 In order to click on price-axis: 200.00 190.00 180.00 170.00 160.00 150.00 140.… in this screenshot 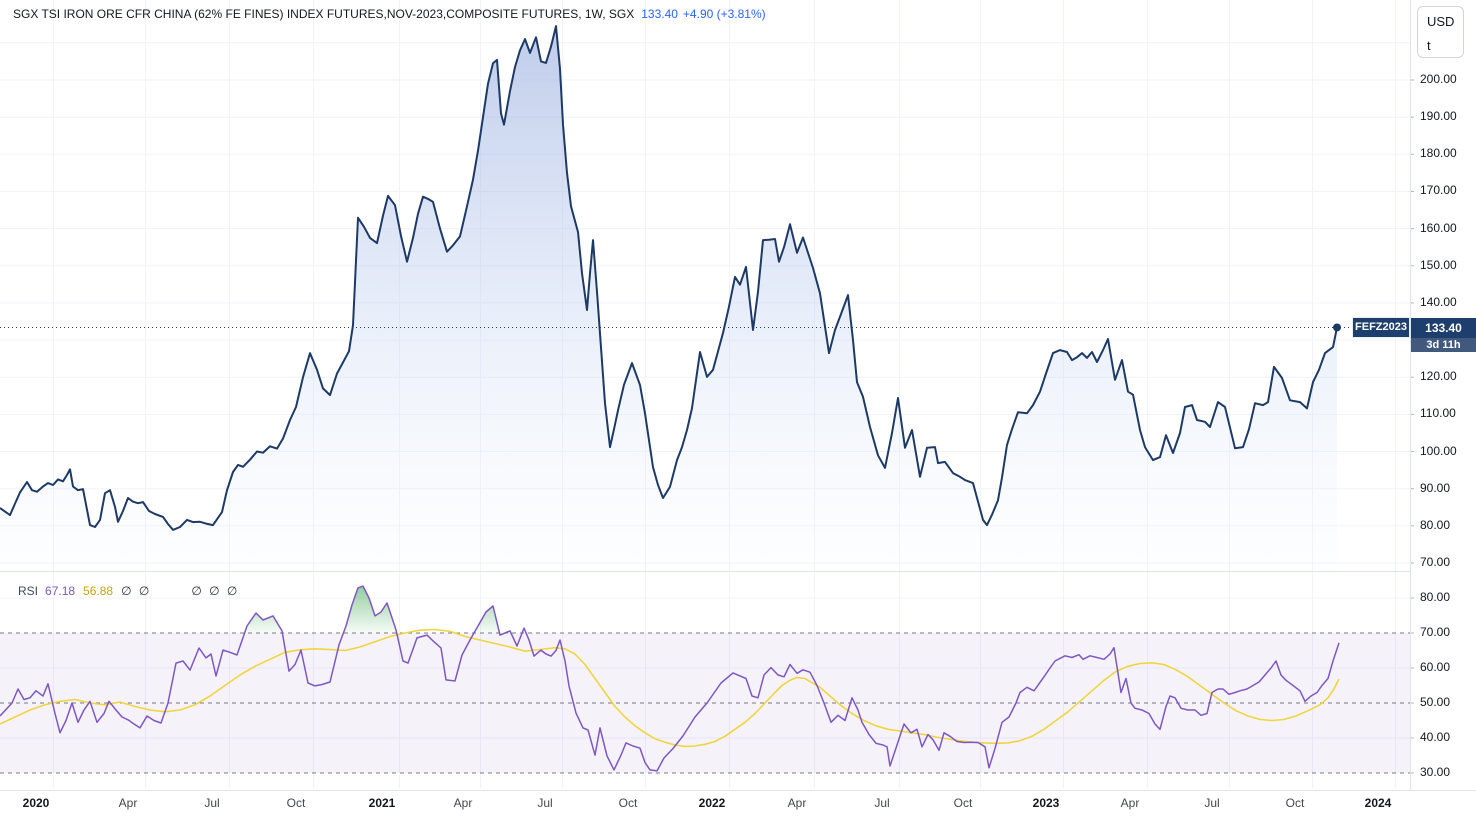, I will do `click(1443, 410)`.